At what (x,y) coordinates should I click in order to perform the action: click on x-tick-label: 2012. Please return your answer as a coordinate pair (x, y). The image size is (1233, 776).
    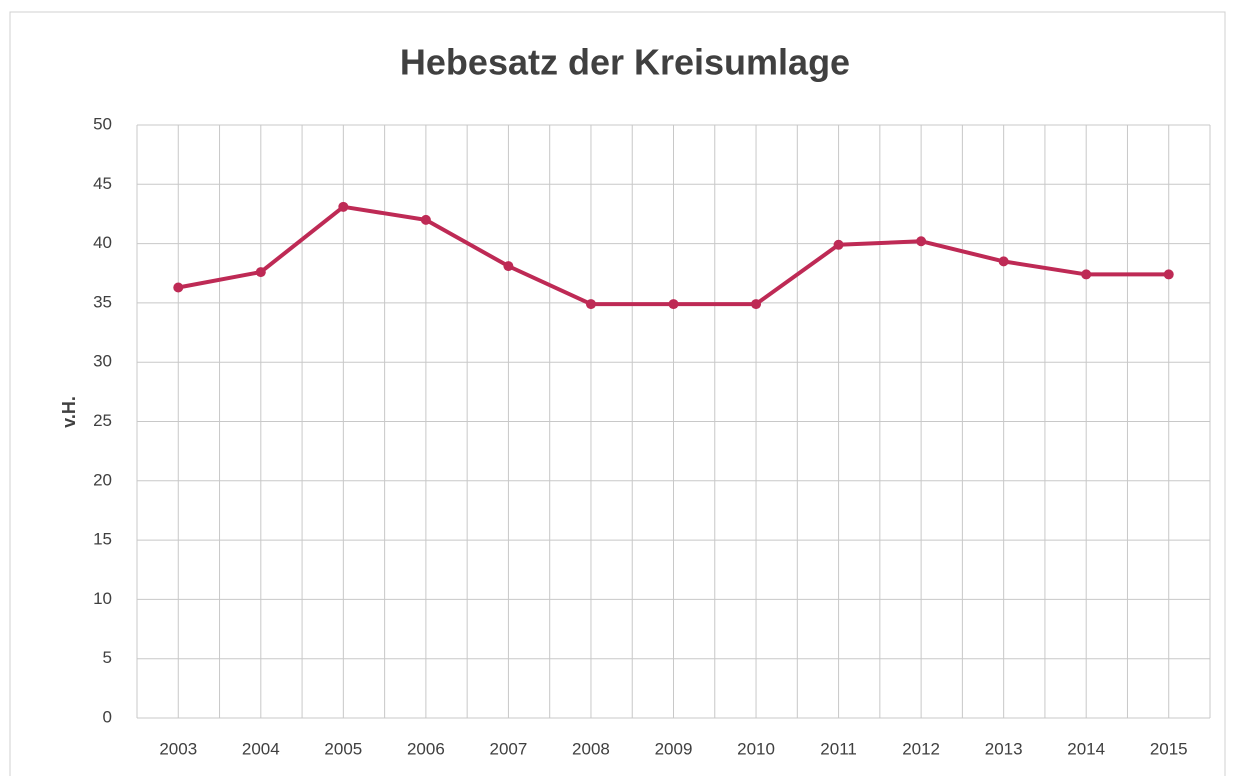
    Looking at the image, I should click on (921, 748).